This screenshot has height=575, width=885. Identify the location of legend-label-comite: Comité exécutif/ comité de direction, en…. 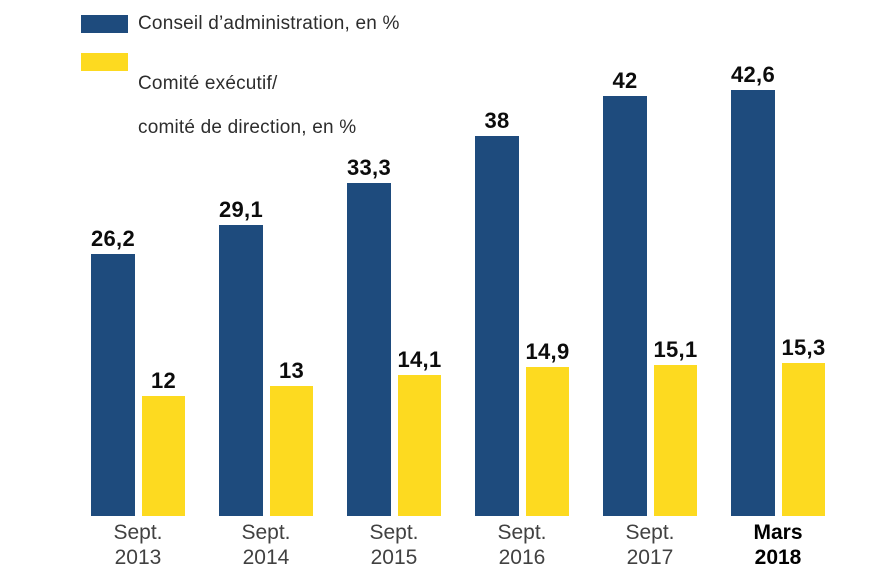
(247, 95).